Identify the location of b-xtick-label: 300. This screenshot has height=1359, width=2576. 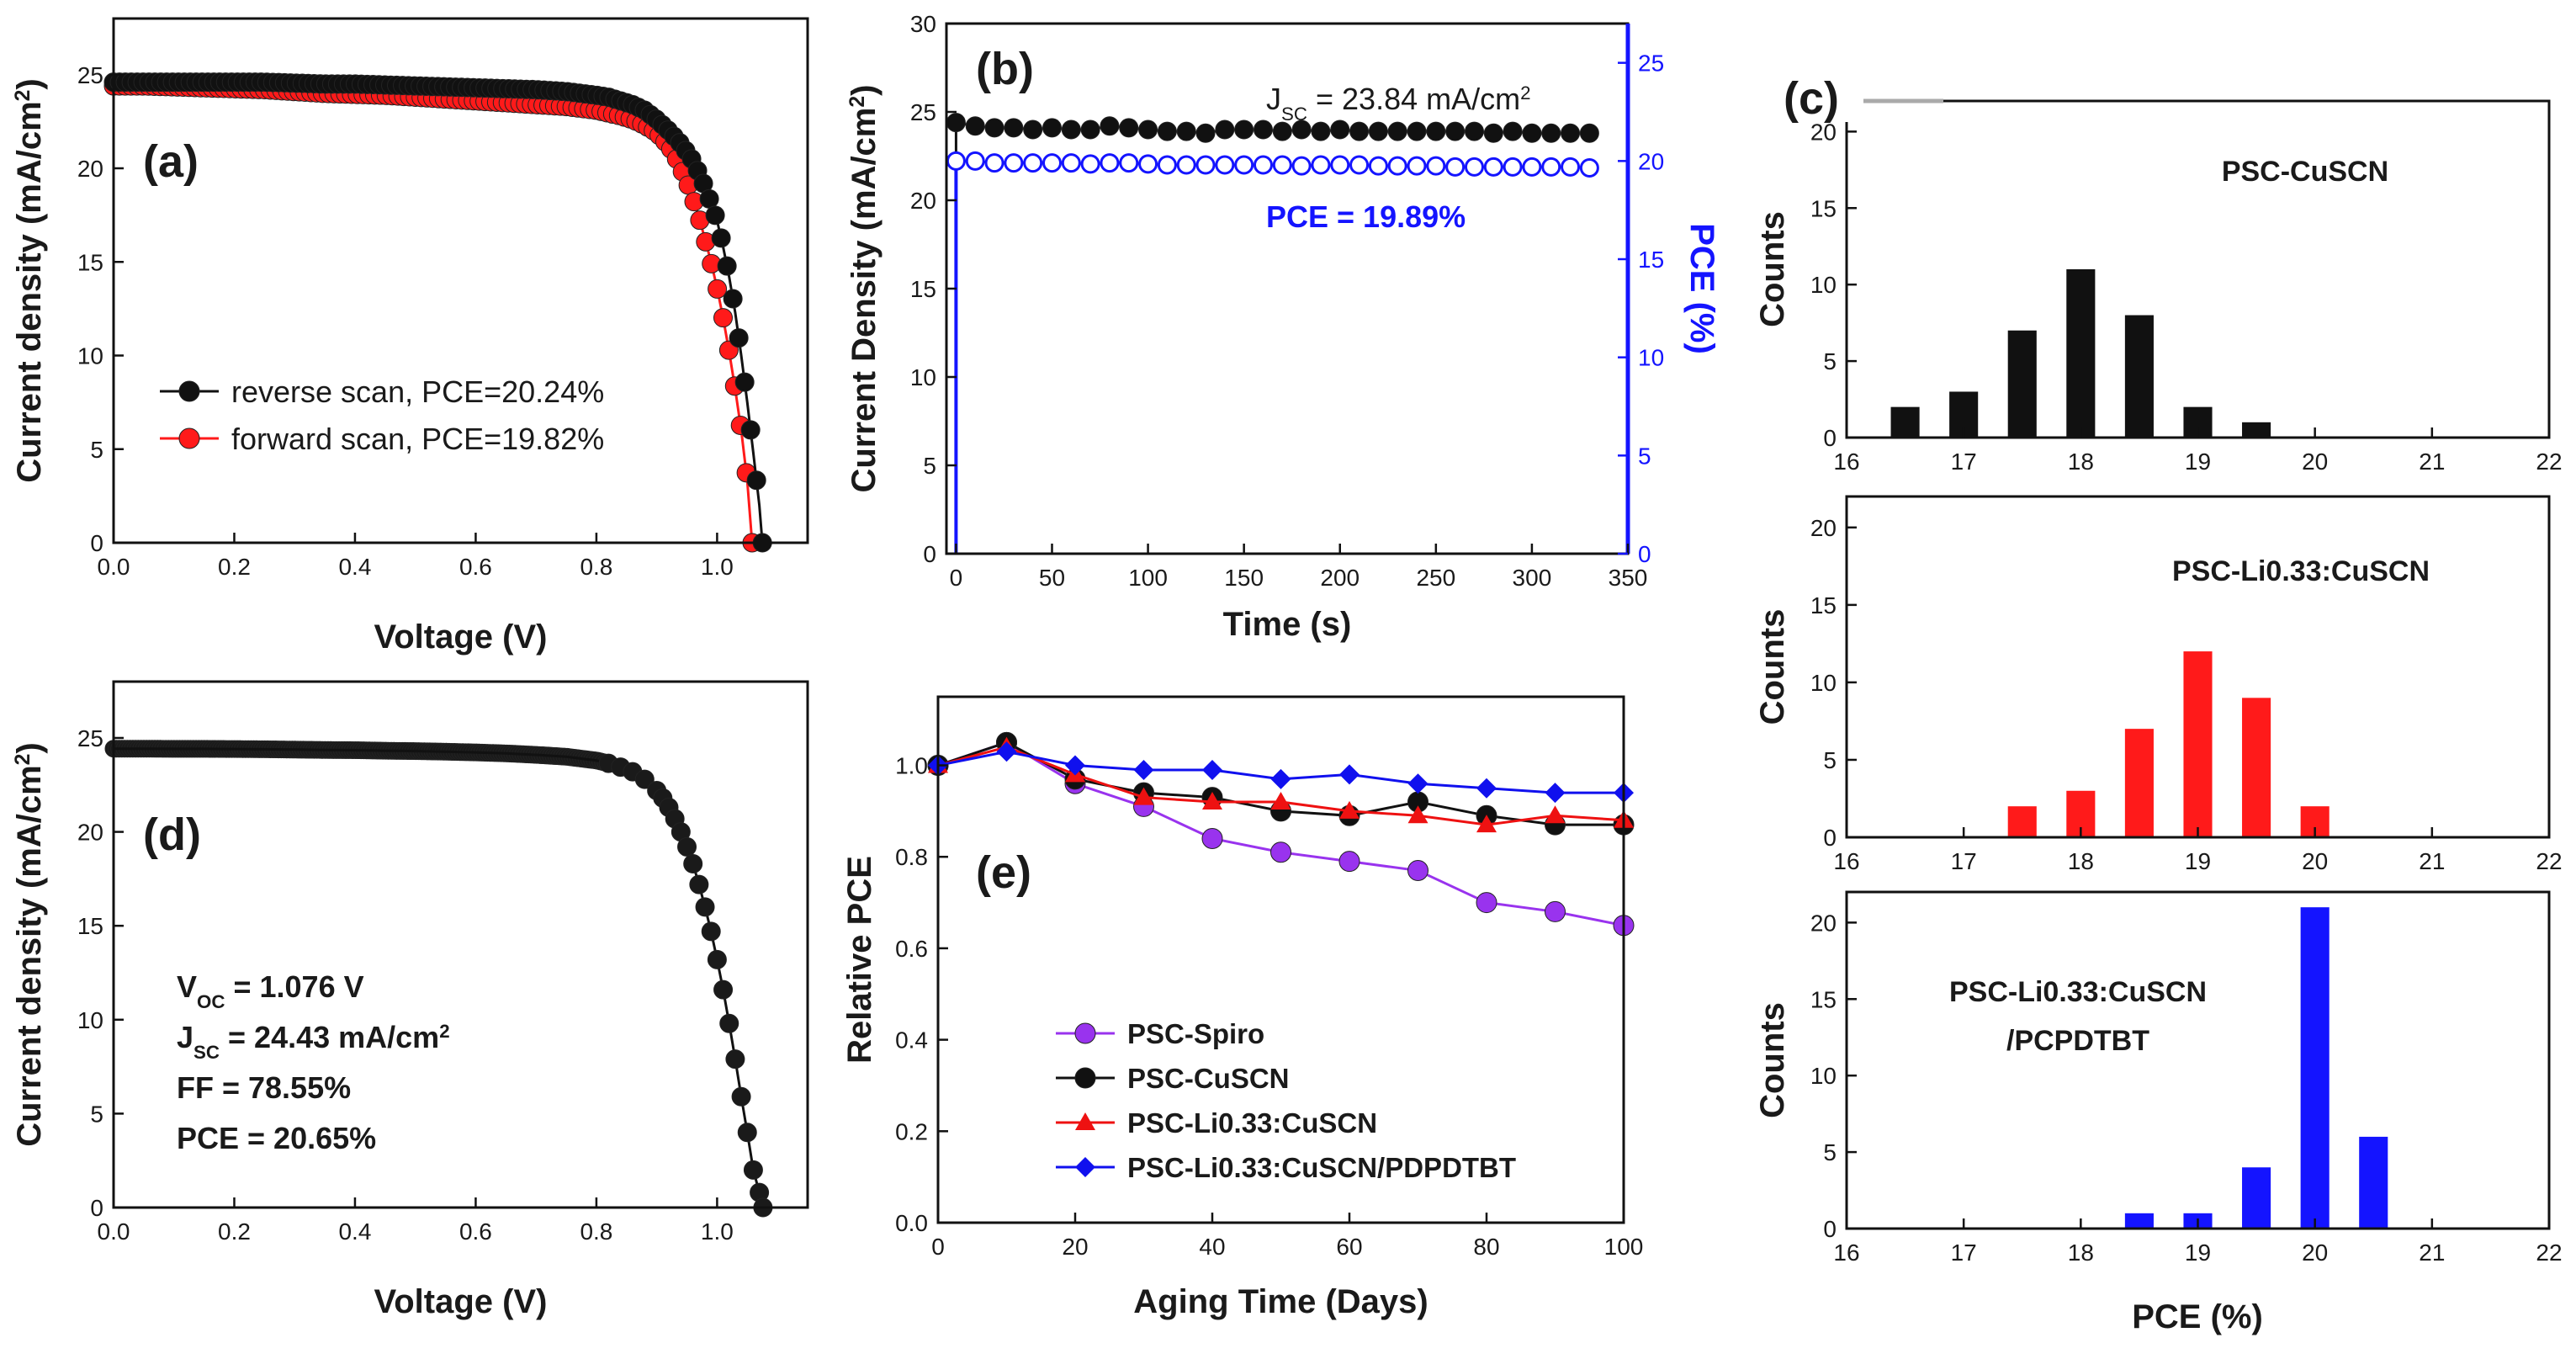
(1532, 578).